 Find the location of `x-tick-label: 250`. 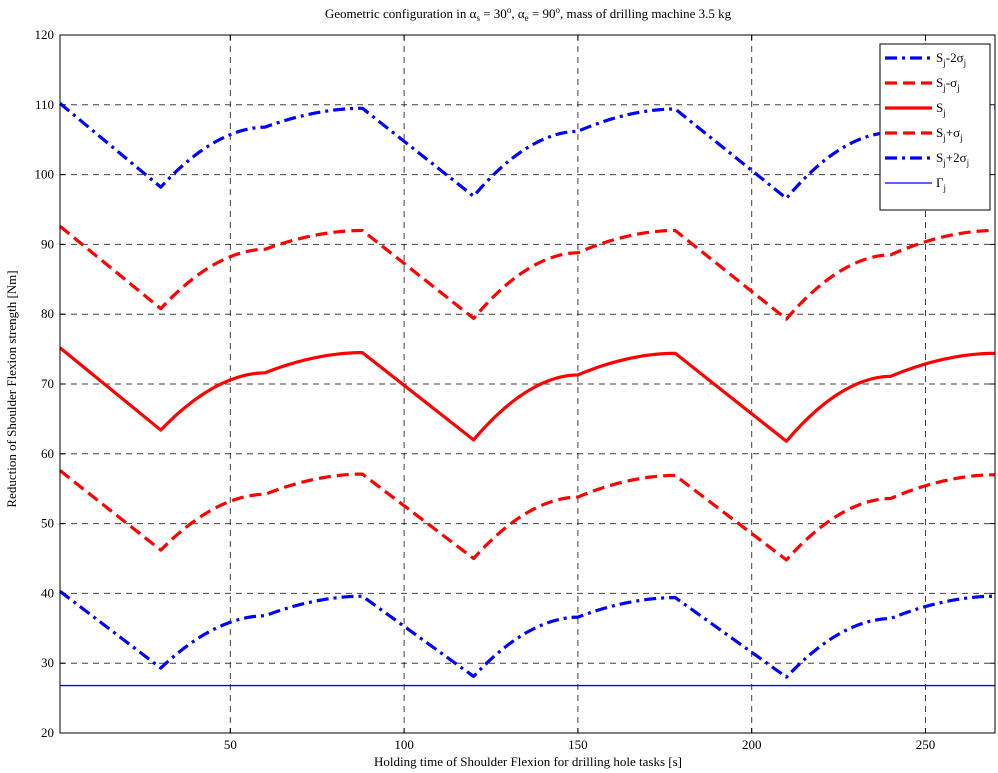

x-tick-label: 250 is located at coordinates (926, 744).